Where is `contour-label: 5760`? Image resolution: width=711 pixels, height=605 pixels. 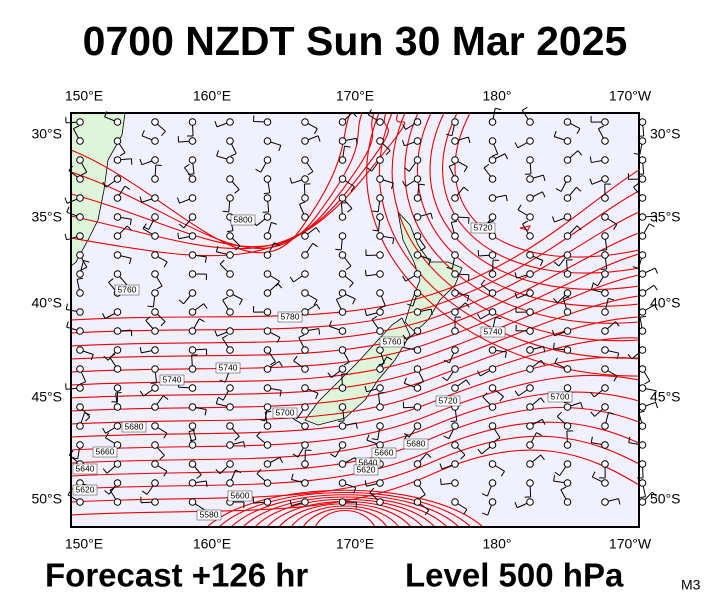 contour-label: 5760 is located at coordinates (392, 341).